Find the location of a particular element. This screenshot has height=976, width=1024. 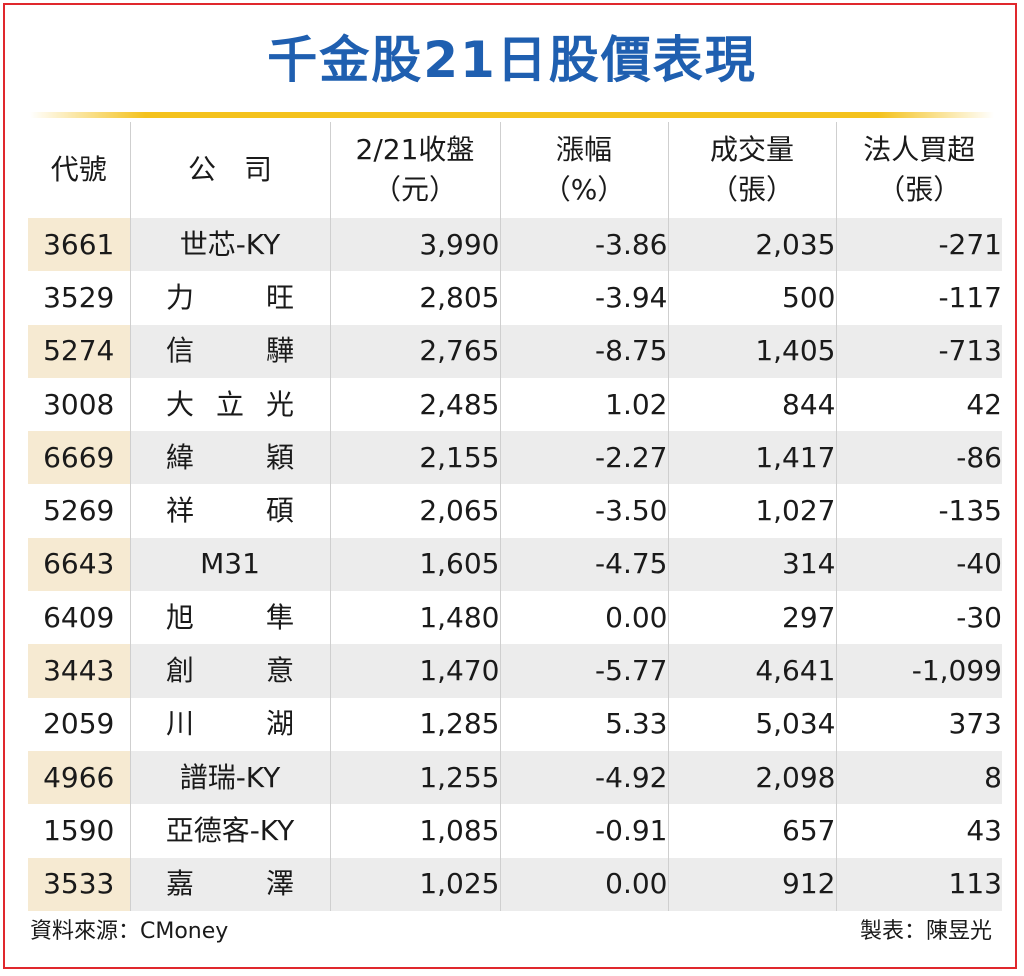

header-change: 漲幅 （%） is located at coordinates (583, 170).